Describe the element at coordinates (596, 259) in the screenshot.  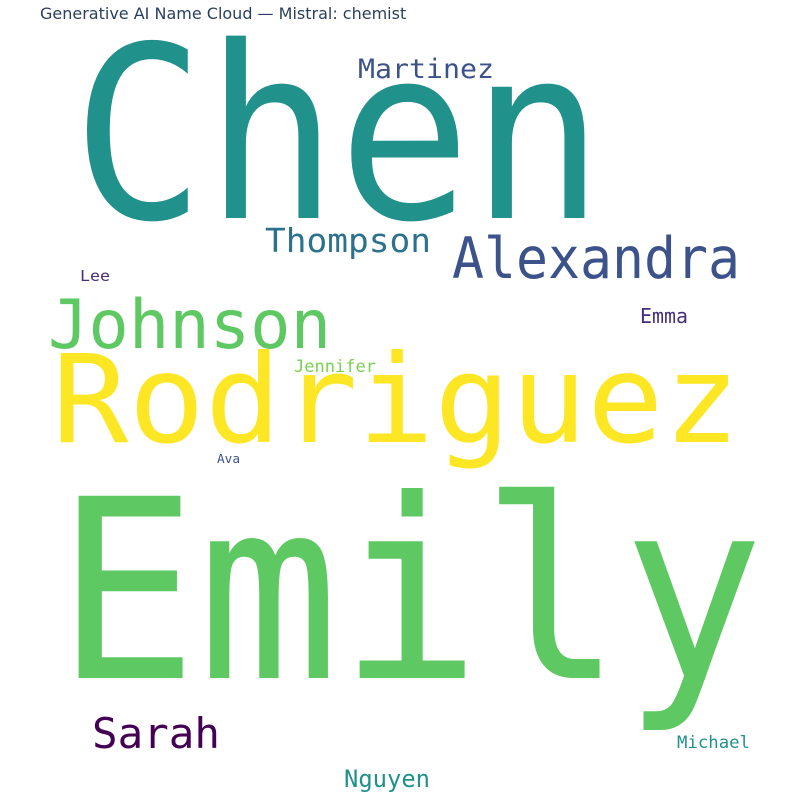
I see `word-alexandra: Alexandra` at that location.